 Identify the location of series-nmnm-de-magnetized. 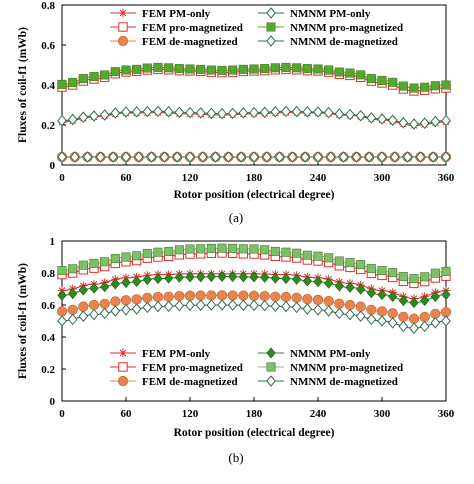
(254, 157).